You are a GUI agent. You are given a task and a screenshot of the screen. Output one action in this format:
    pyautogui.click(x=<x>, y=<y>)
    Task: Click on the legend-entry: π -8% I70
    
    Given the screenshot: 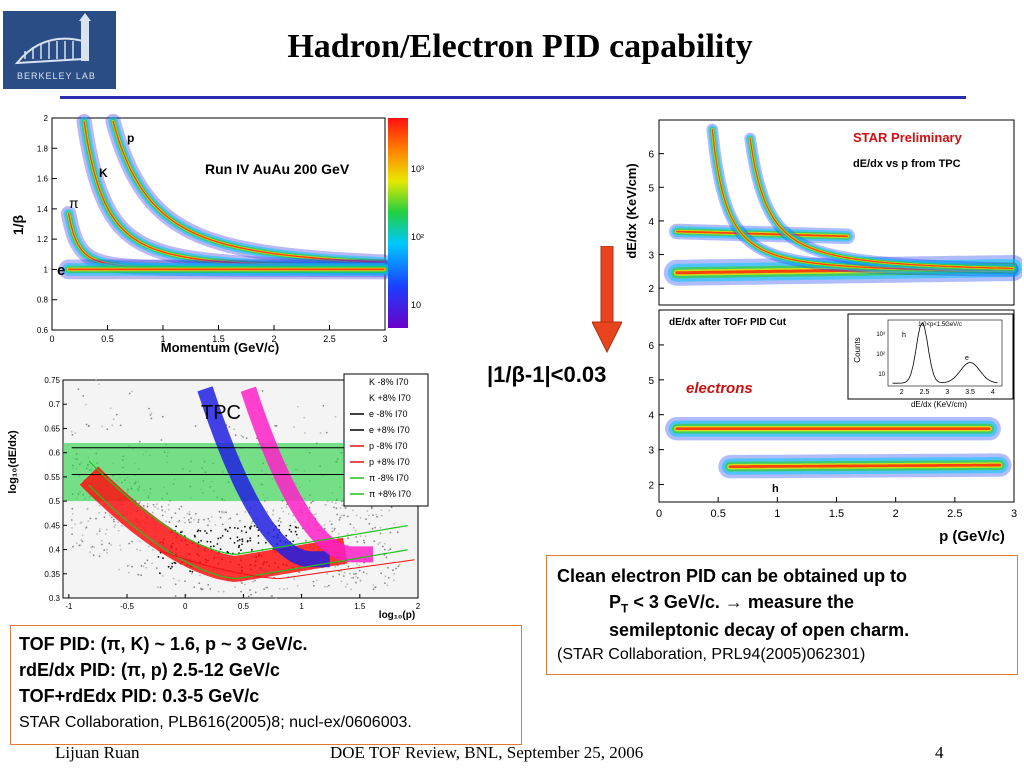 What is the action you would take?
    pyautogui.click(x=389, y=478)
    